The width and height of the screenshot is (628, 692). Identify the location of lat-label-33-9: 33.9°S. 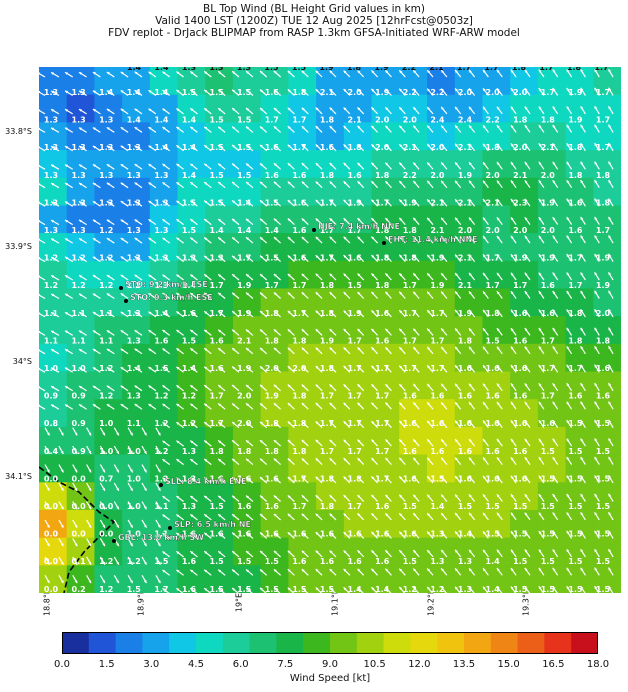
(18, 246).